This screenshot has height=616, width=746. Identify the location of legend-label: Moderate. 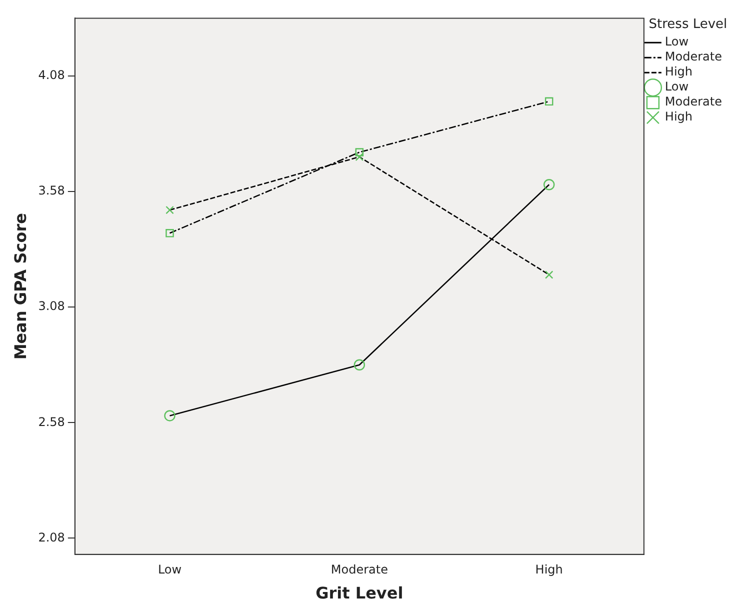
(693, 101).